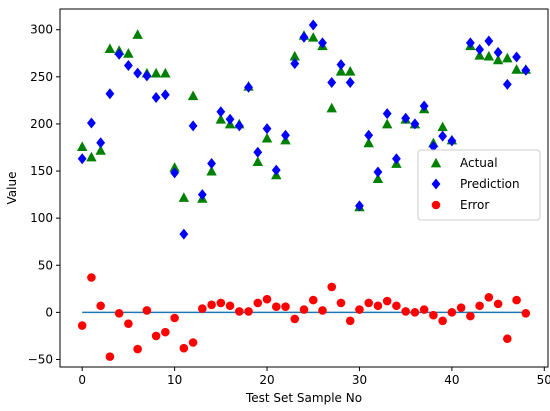 Image resolution: width=550 pixels, height=411 pixels. I want to click on legend-entry-prediction: Prediction, so click(475, 184).